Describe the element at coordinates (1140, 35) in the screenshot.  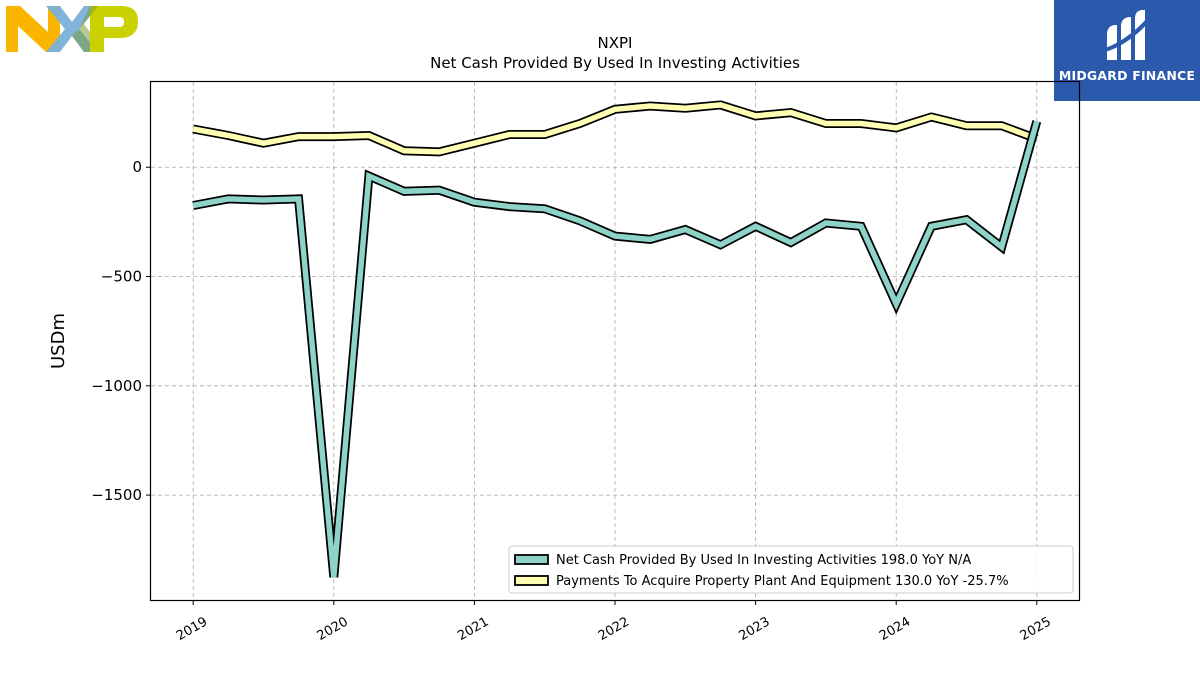
I see `logo-mark-right` at that location.